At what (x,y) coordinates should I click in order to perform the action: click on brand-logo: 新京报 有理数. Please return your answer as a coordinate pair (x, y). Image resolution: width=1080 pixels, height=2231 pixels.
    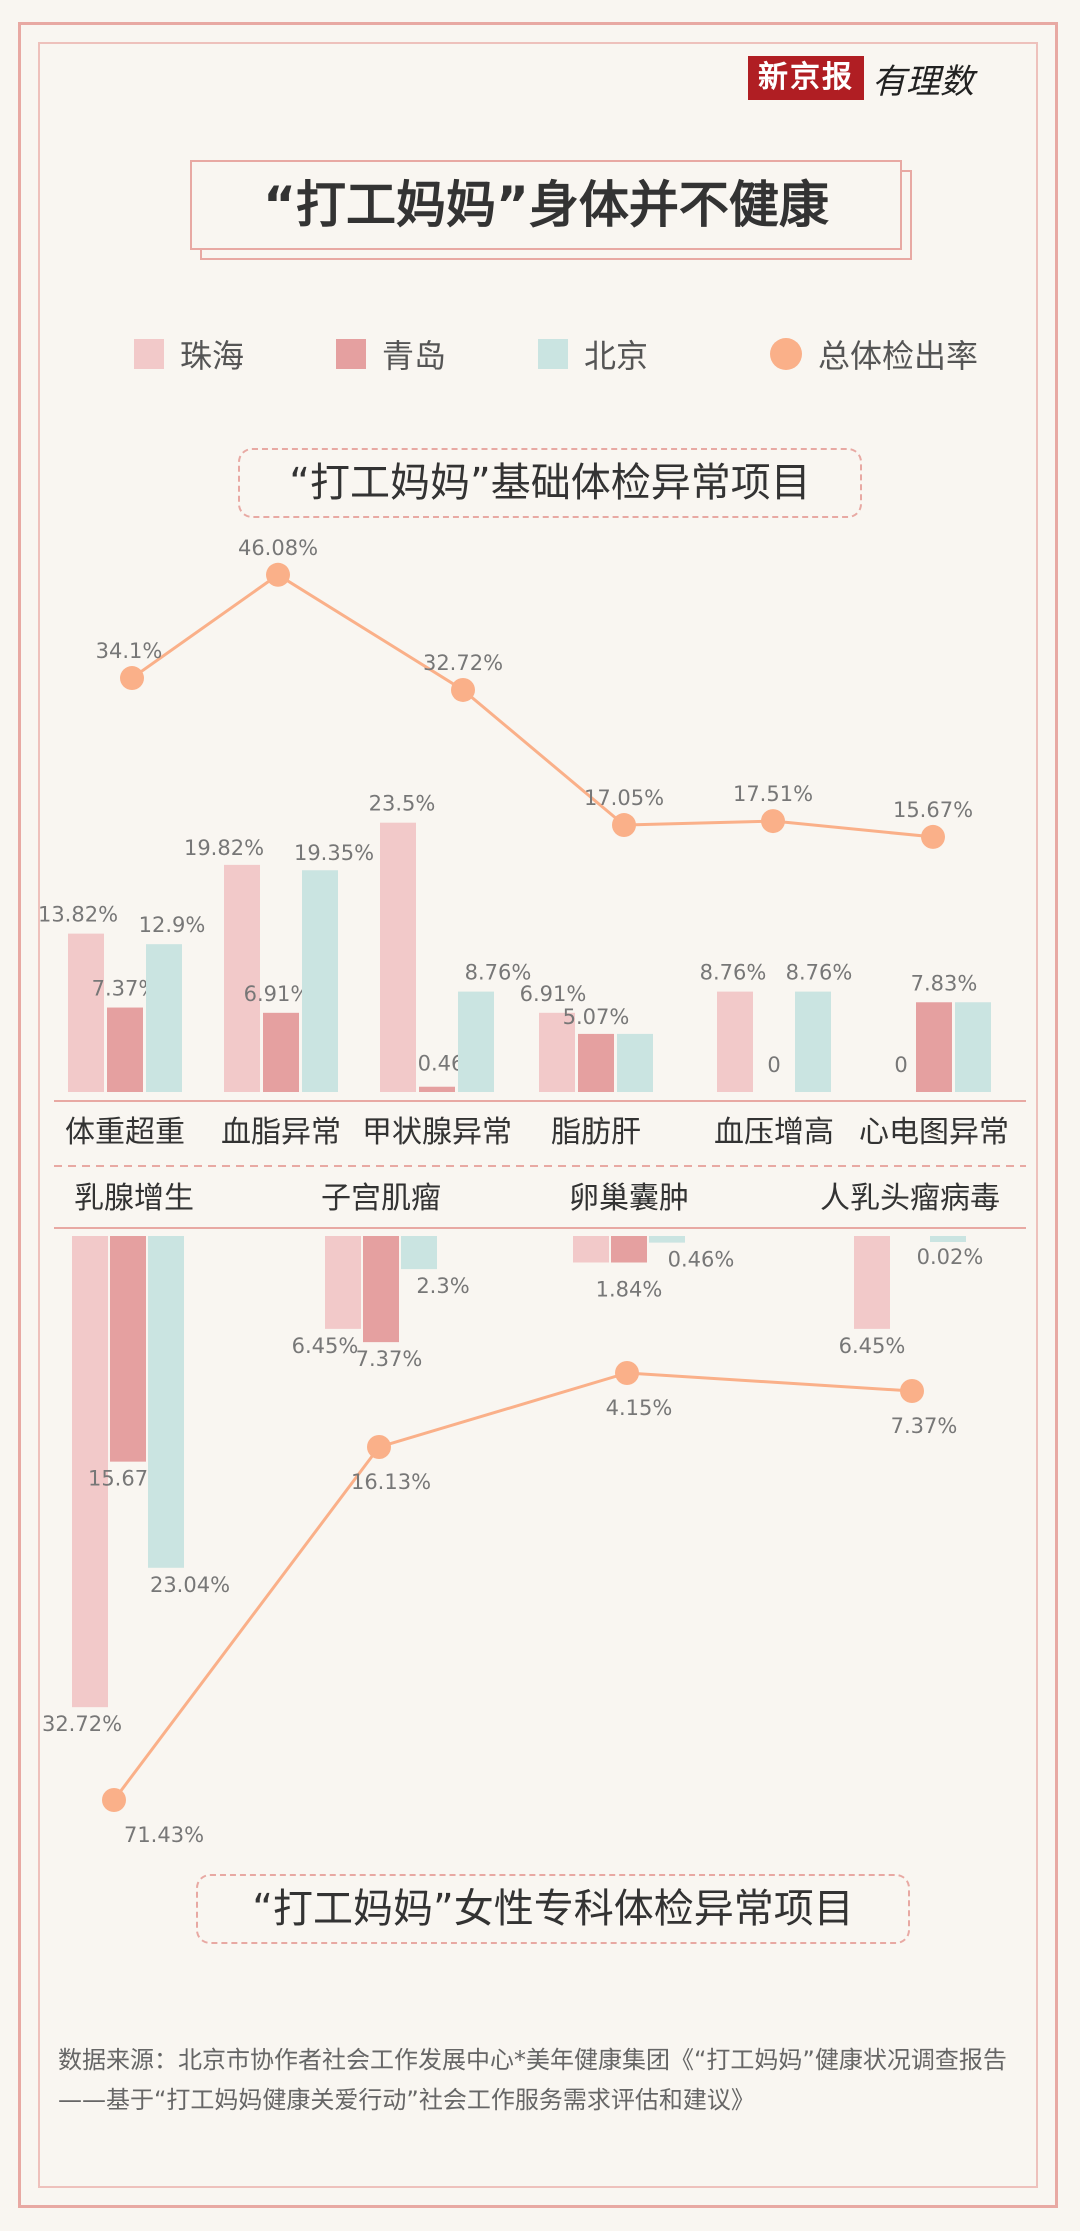
    Looking at the image, I should click on (861, 79).